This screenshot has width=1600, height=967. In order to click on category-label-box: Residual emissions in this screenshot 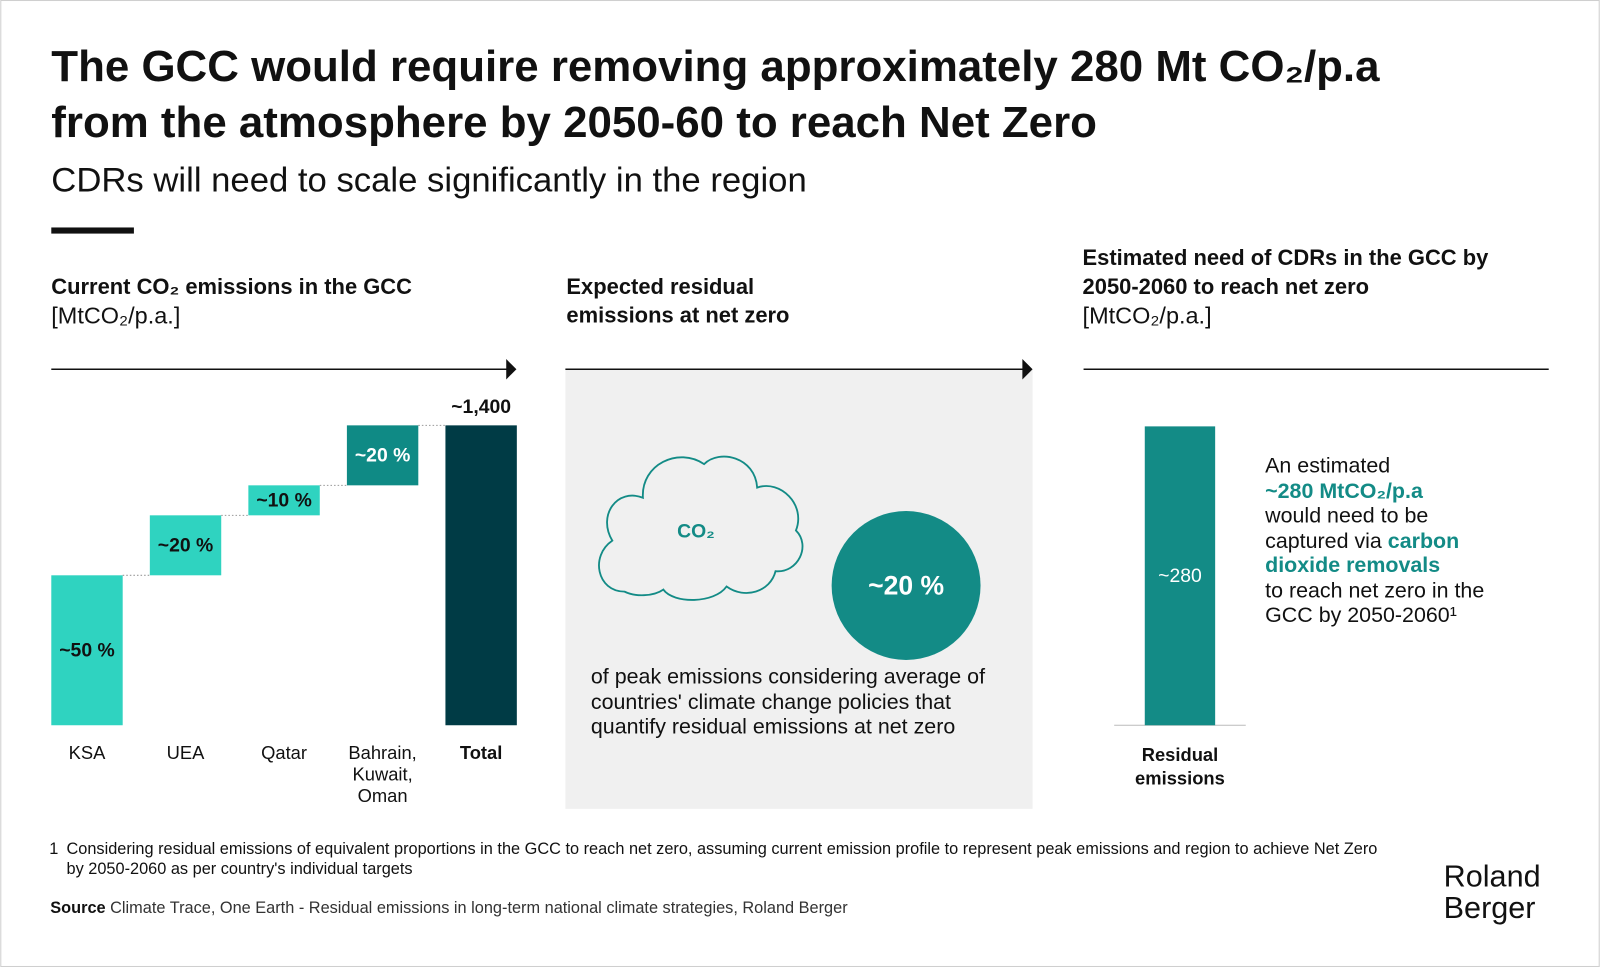, I will do `click(1180, 767)`.